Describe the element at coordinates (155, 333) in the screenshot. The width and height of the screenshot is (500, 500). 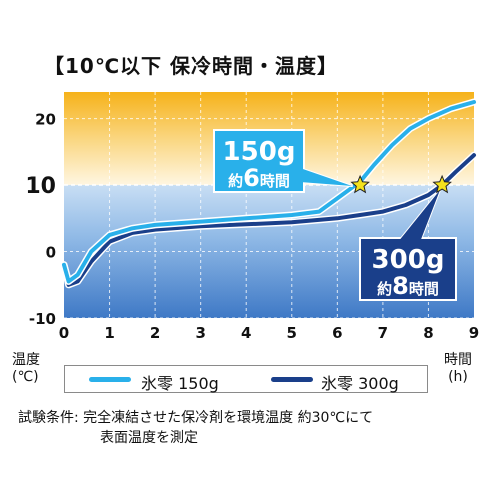
I see `x-tick-label: 2` at that location.